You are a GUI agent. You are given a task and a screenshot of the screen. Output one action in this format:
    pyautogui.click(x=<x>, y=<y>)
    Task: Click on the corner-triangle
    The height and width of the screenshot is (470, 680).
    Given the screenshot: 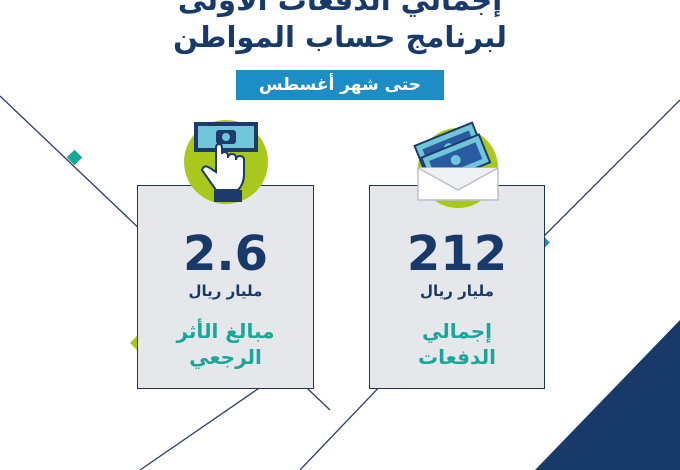 What is the action you would take?
    pyautogui.click(x=607, y=395)
    